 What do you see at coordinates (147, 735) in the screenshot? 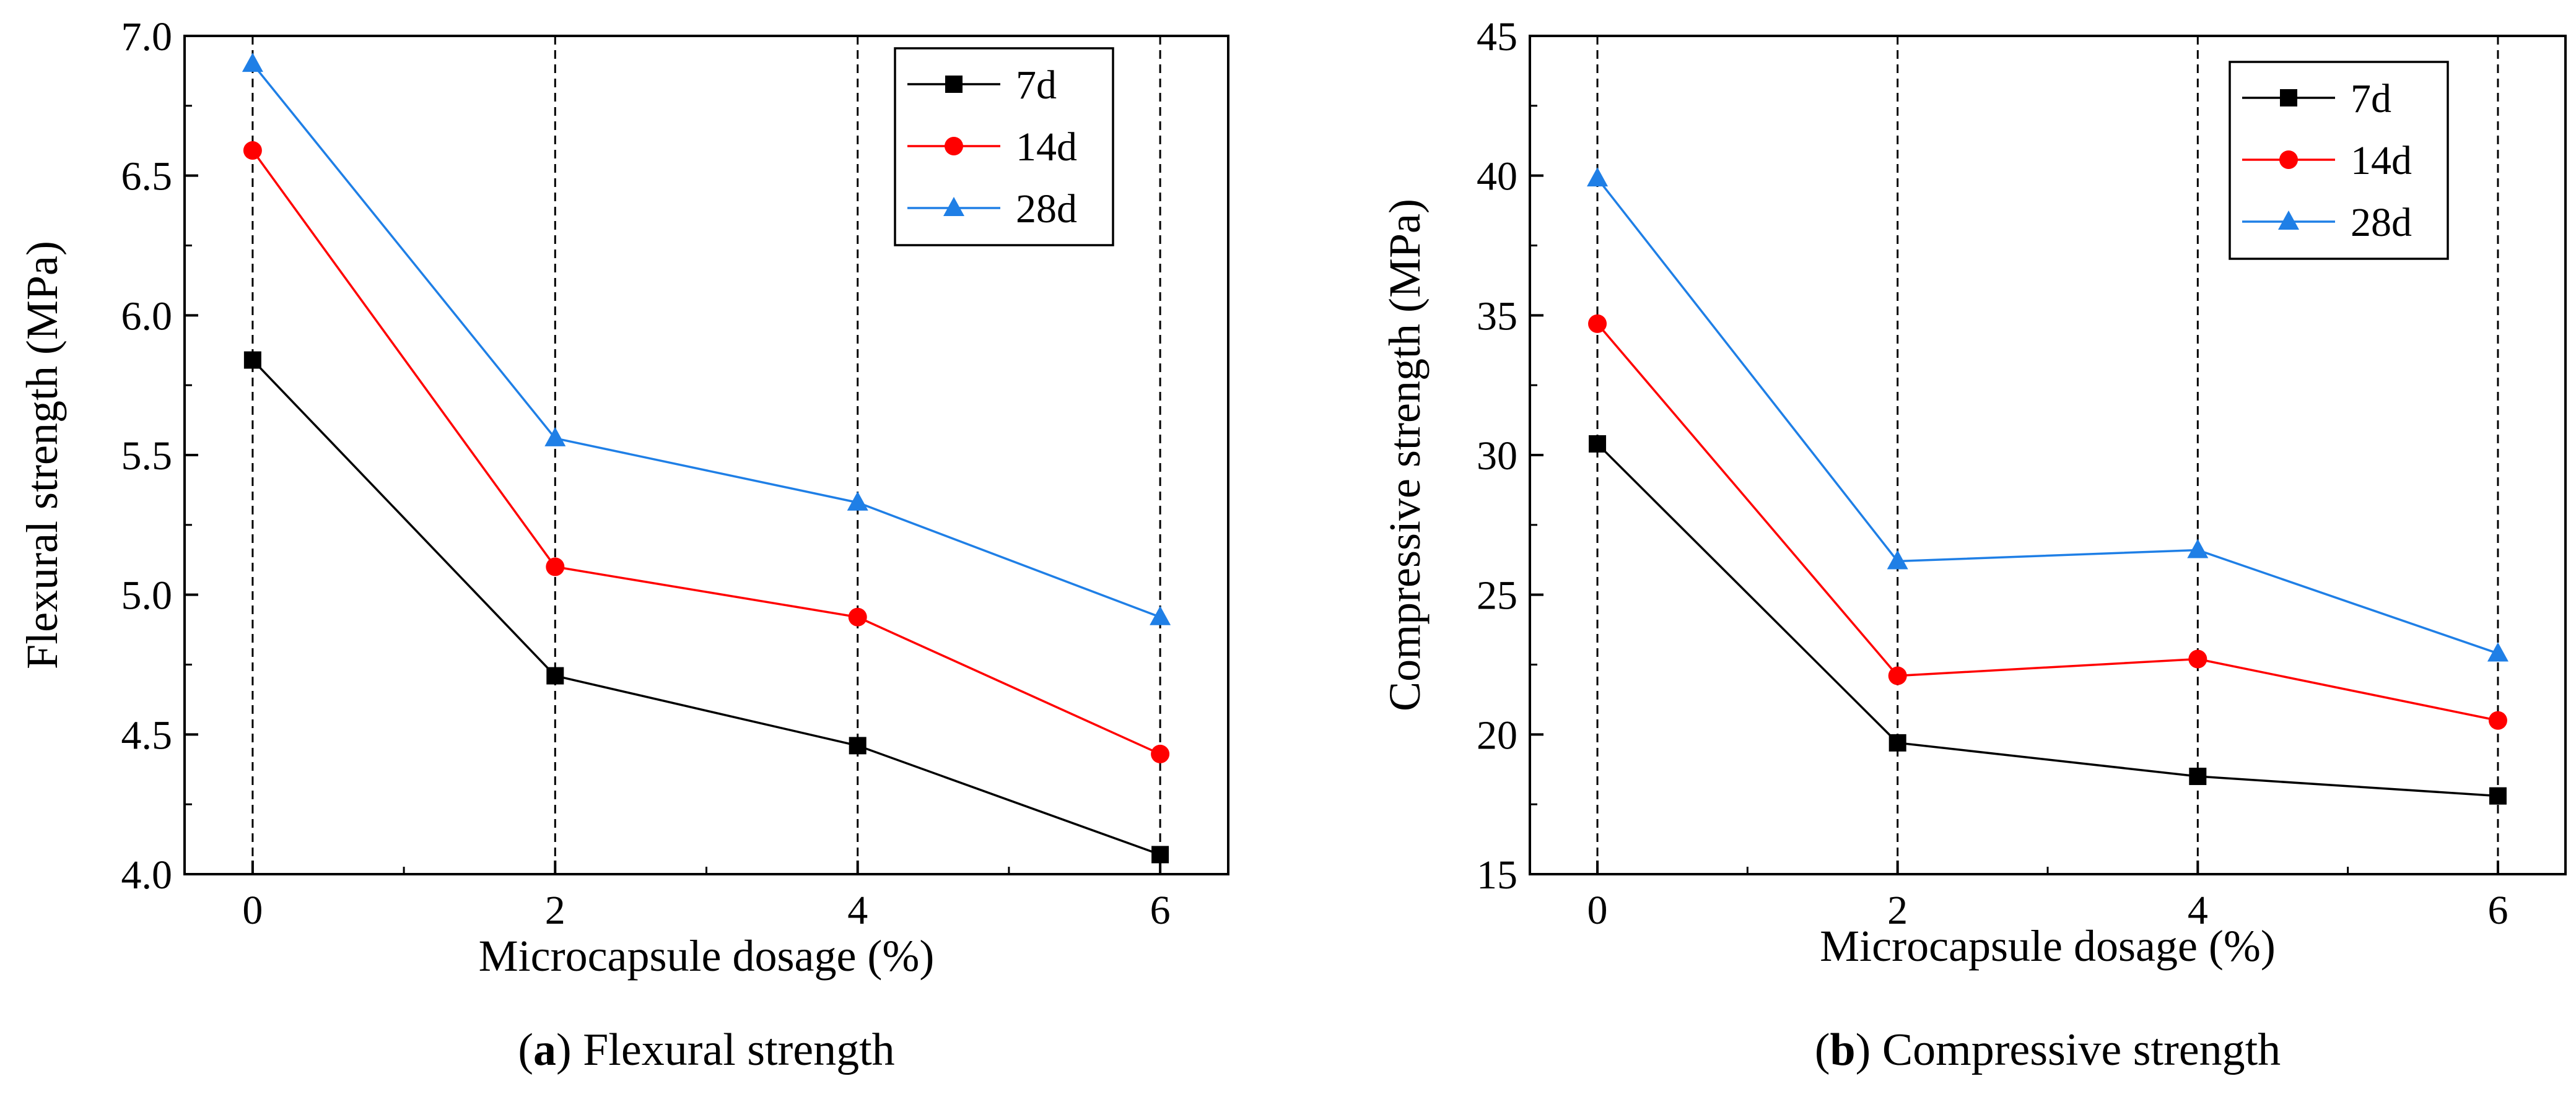
I see `y-tick-label: 4.5` at bounding box center [147, 735].